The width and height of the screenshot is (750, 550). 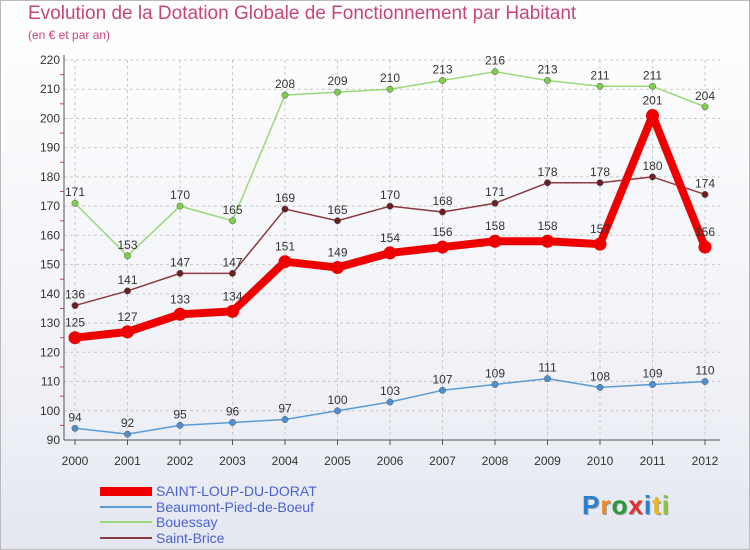 I want to click on y-tick-label: 140, so click(x=50, y=294).